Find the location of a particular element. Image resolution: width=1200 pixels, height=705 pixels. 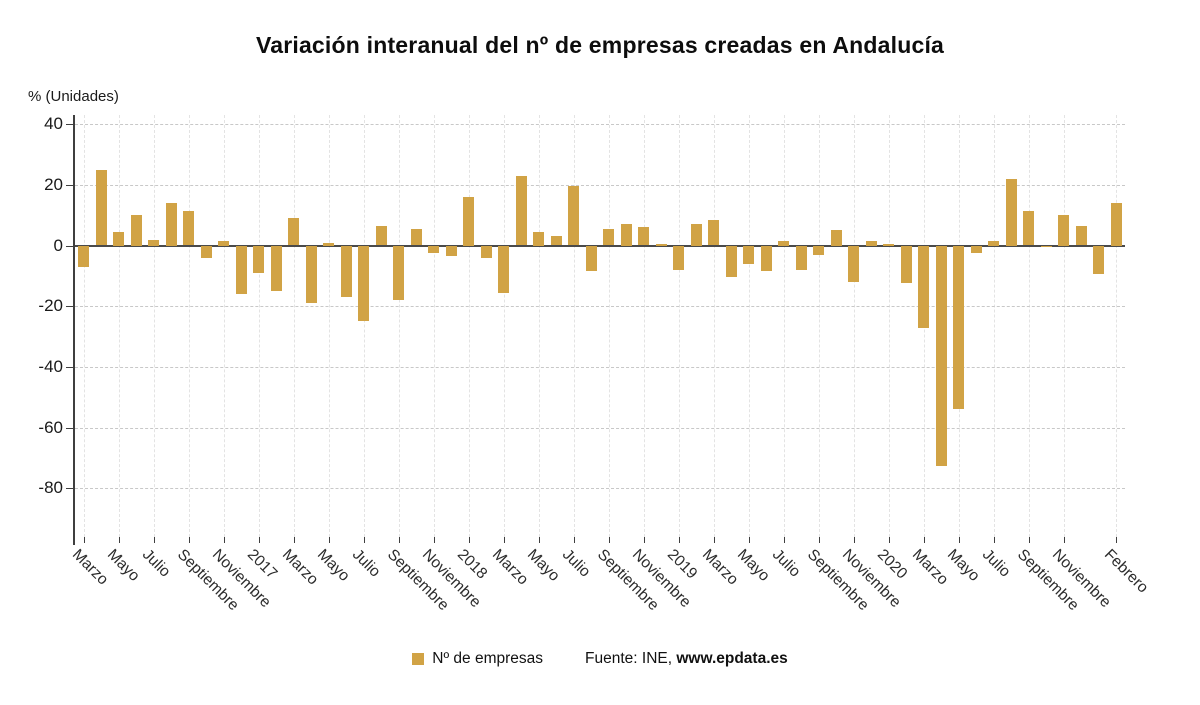

legend-label: Nº de empresas is located at coordinates (488, 658).